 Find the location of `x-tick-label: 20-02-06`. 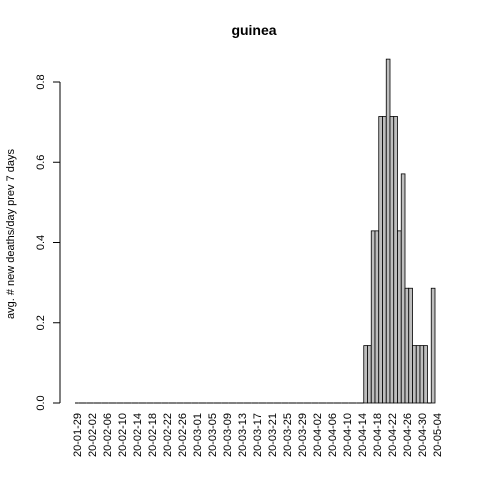

x-tick-label: 20-02-06 is located at coordinates (108, 435).